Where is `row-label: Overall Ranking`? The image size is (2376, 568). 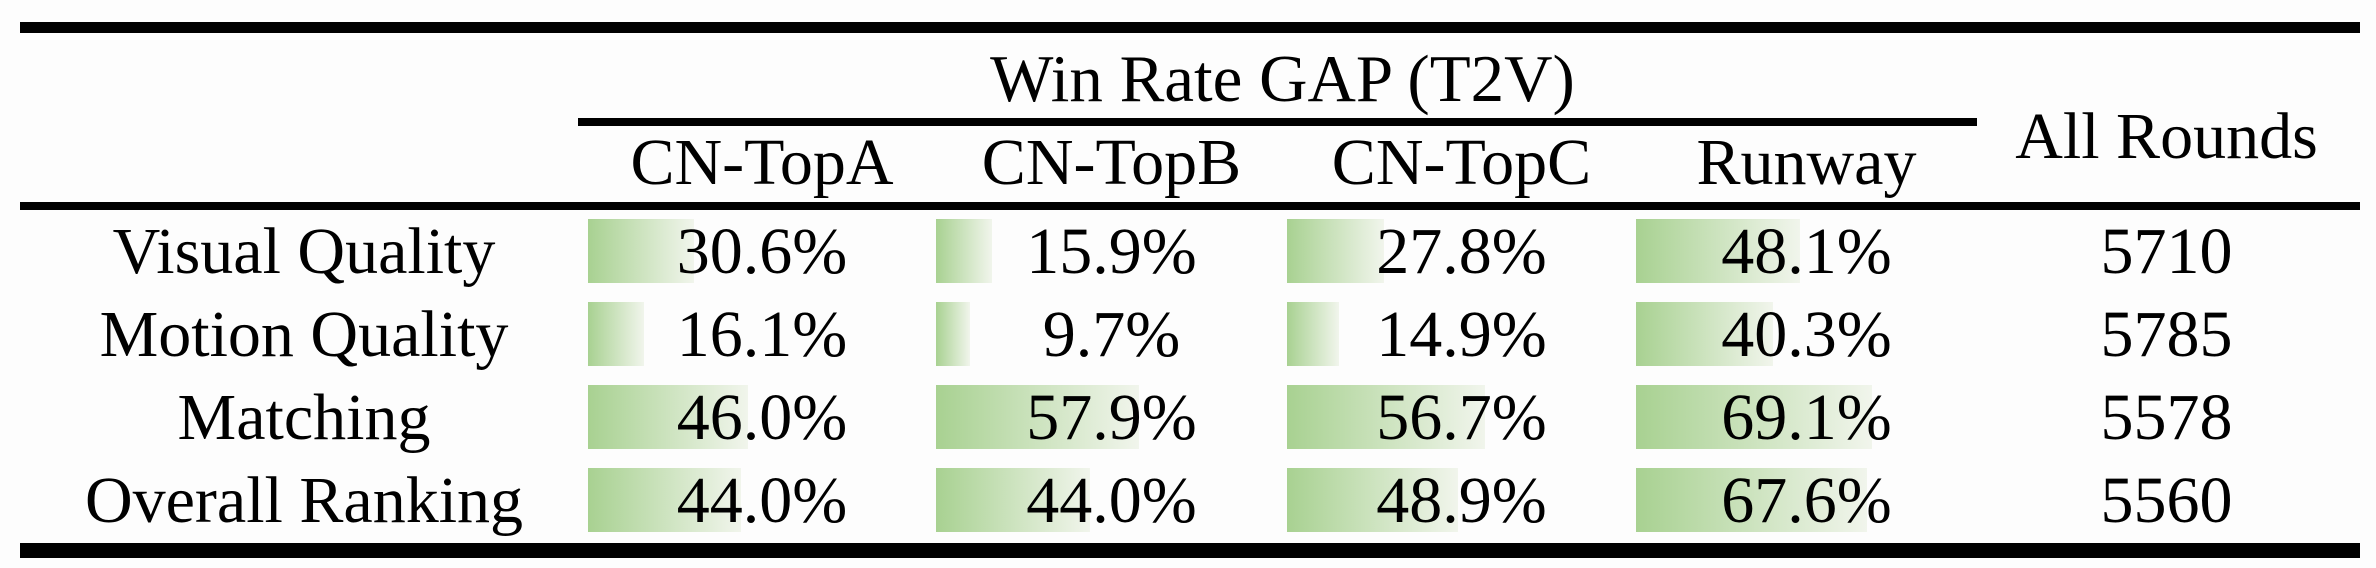 row-label: Overall Ranking is located at coordinates (304, 500).